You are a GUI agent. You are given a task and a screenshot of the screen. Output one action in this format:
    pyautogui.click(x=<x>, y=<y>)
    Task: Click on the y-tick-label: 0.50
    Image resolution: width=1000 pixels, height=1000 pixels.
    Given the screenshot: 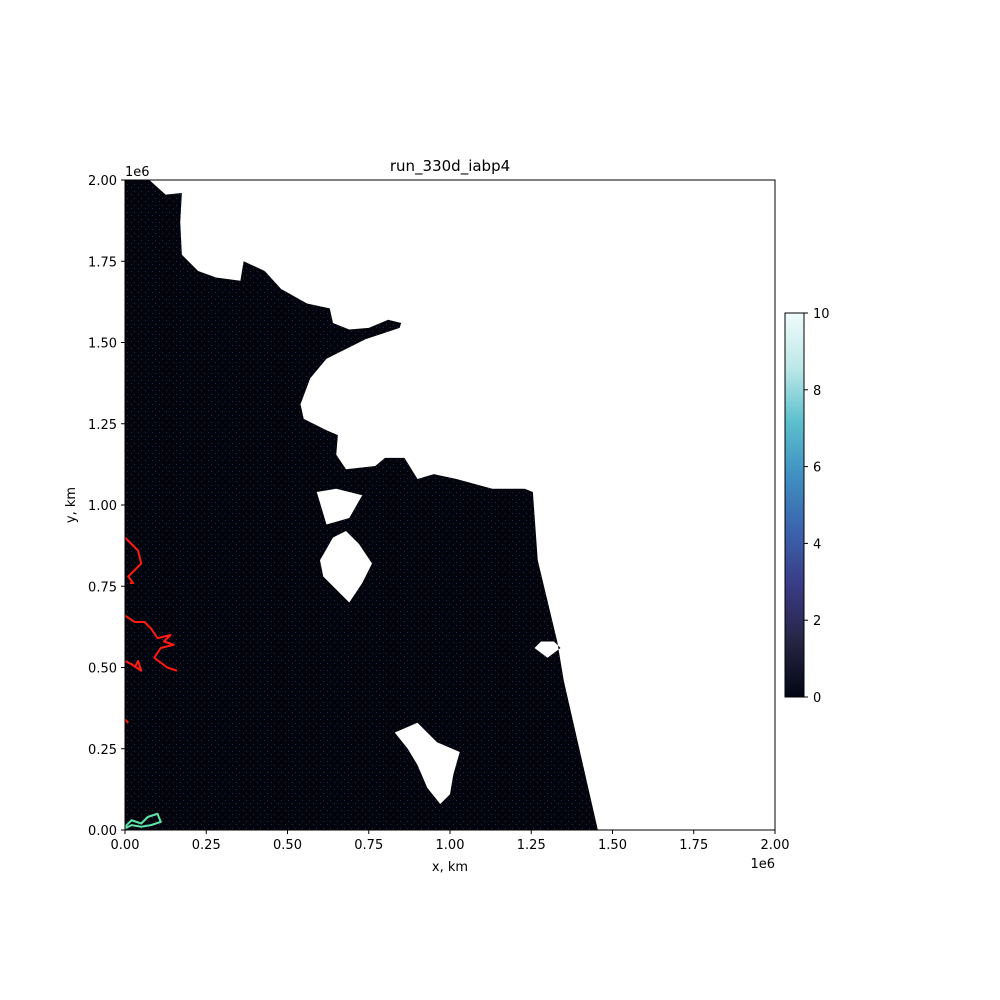 What is the action you would take?
    pyautogui.click(x=102, y=669)
    